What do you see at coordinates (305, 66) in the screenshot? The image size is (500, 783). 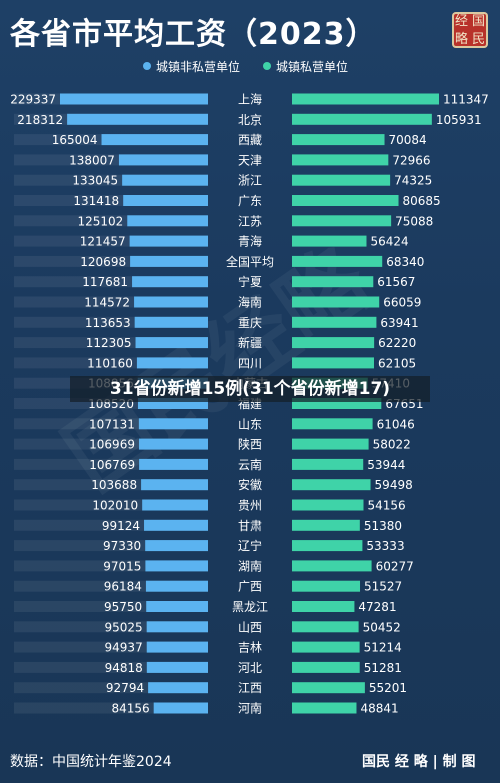 I see `legend-item-private: 城镇私营单位` at bounding box center [305, 66].